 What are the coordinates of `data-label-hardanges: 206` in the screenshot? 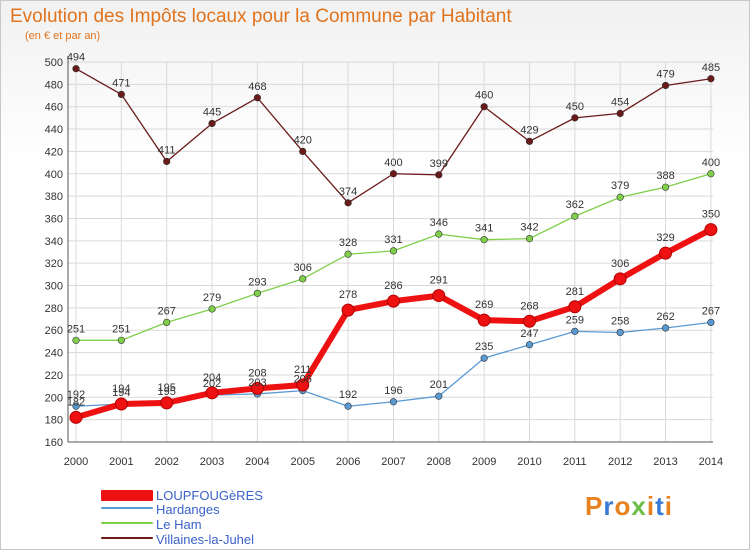 It's located at (303, 380).